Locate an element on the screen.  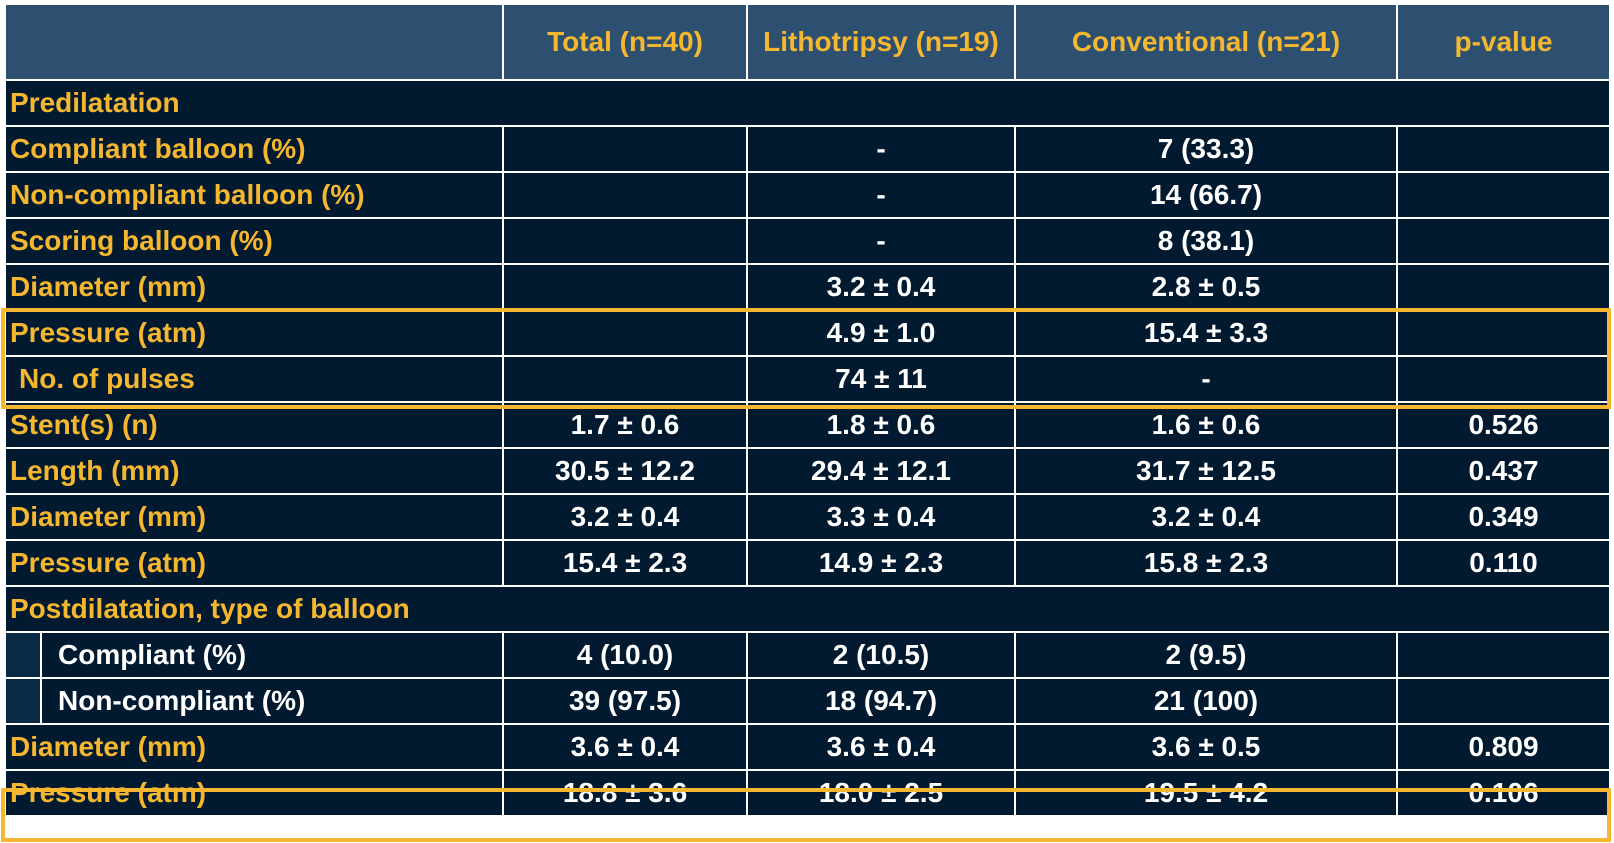
cell-conventional: - is located at coordinates (1206, 379).